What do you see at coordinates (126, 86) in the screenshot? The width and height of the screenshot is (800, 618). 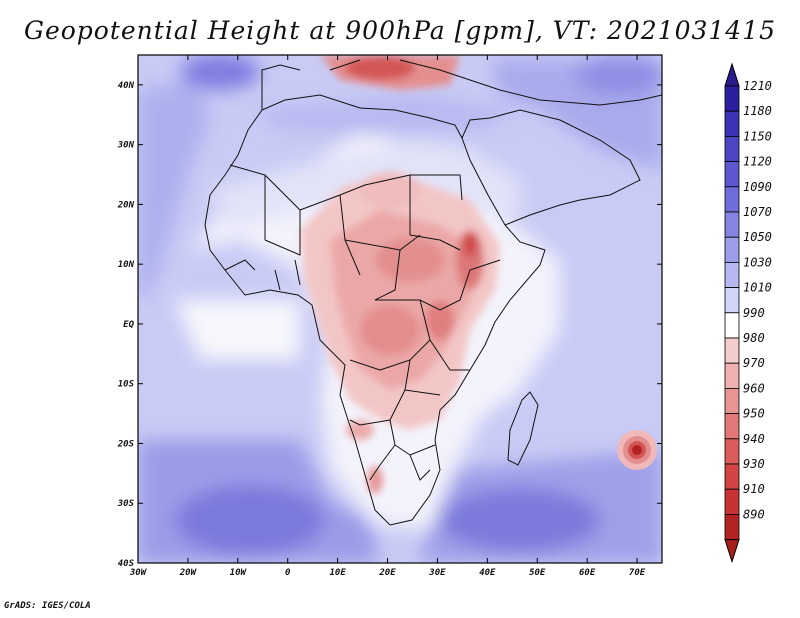 I see `lat-tick-label: 40N` at bounding box center [126, 86].